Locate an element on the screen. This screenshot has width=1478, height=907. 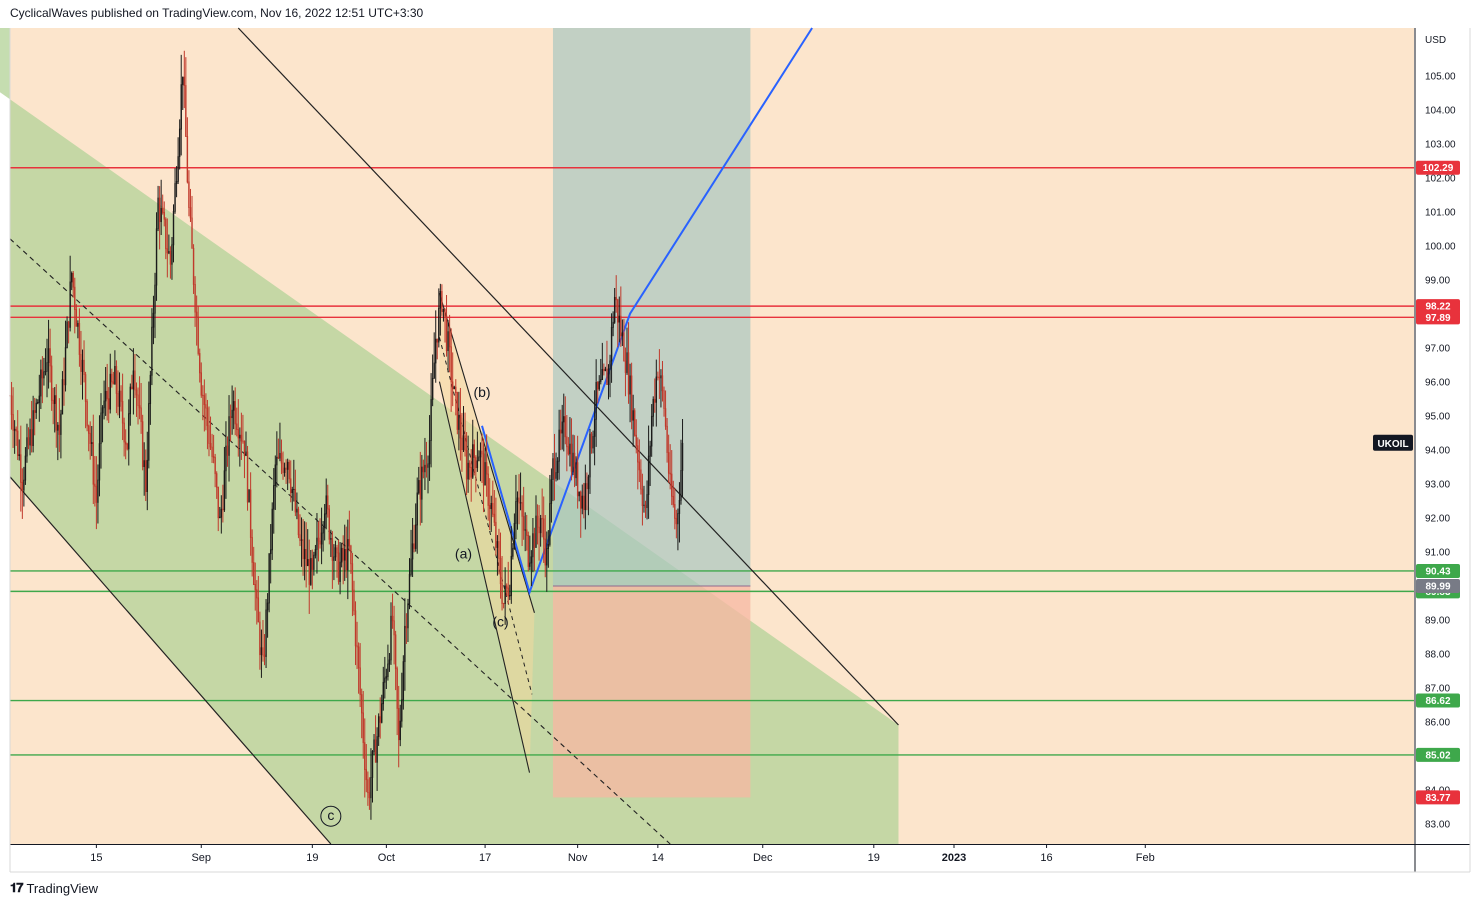
level-tag-90-43-text: 90.43 is located at coordinates (1437, 571).